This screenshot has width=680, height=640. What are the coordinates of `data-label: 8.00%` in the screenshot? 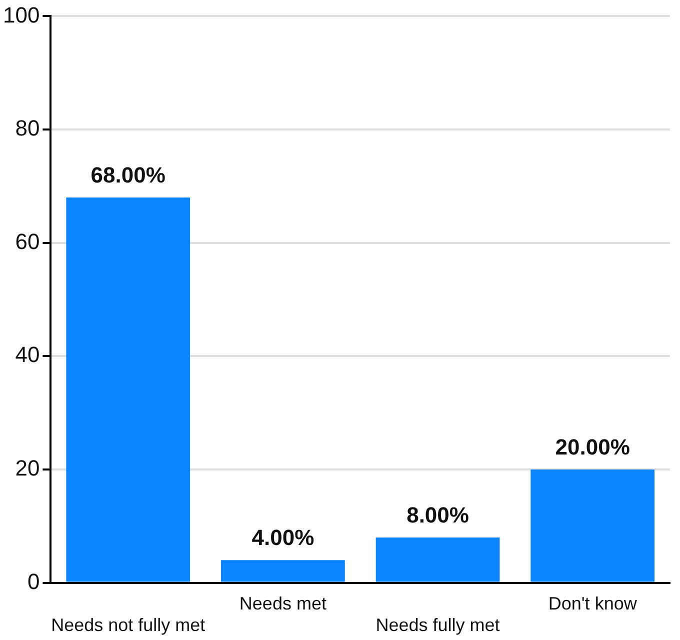 It's located at (437, 515).